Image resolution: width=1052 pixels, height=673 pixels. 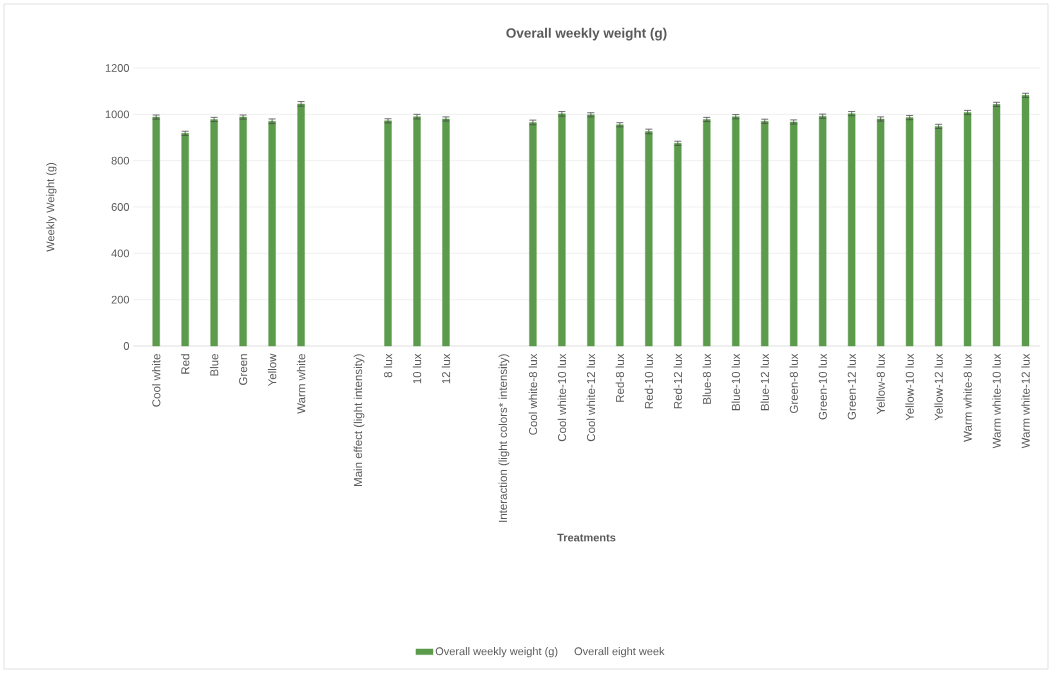 I want to click on x-tick-label: Warm white-8 lux, so click(x=967, y=397).